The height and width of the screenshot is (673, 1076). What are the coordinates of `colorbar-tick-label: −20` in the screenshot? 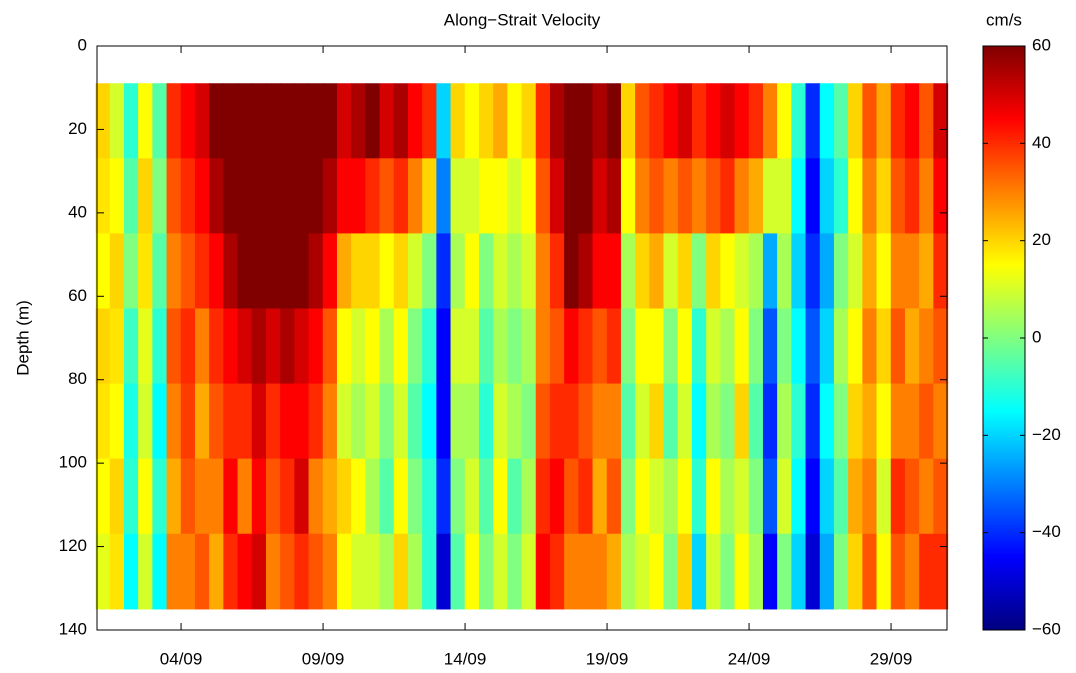 It's located at (1046, 434).